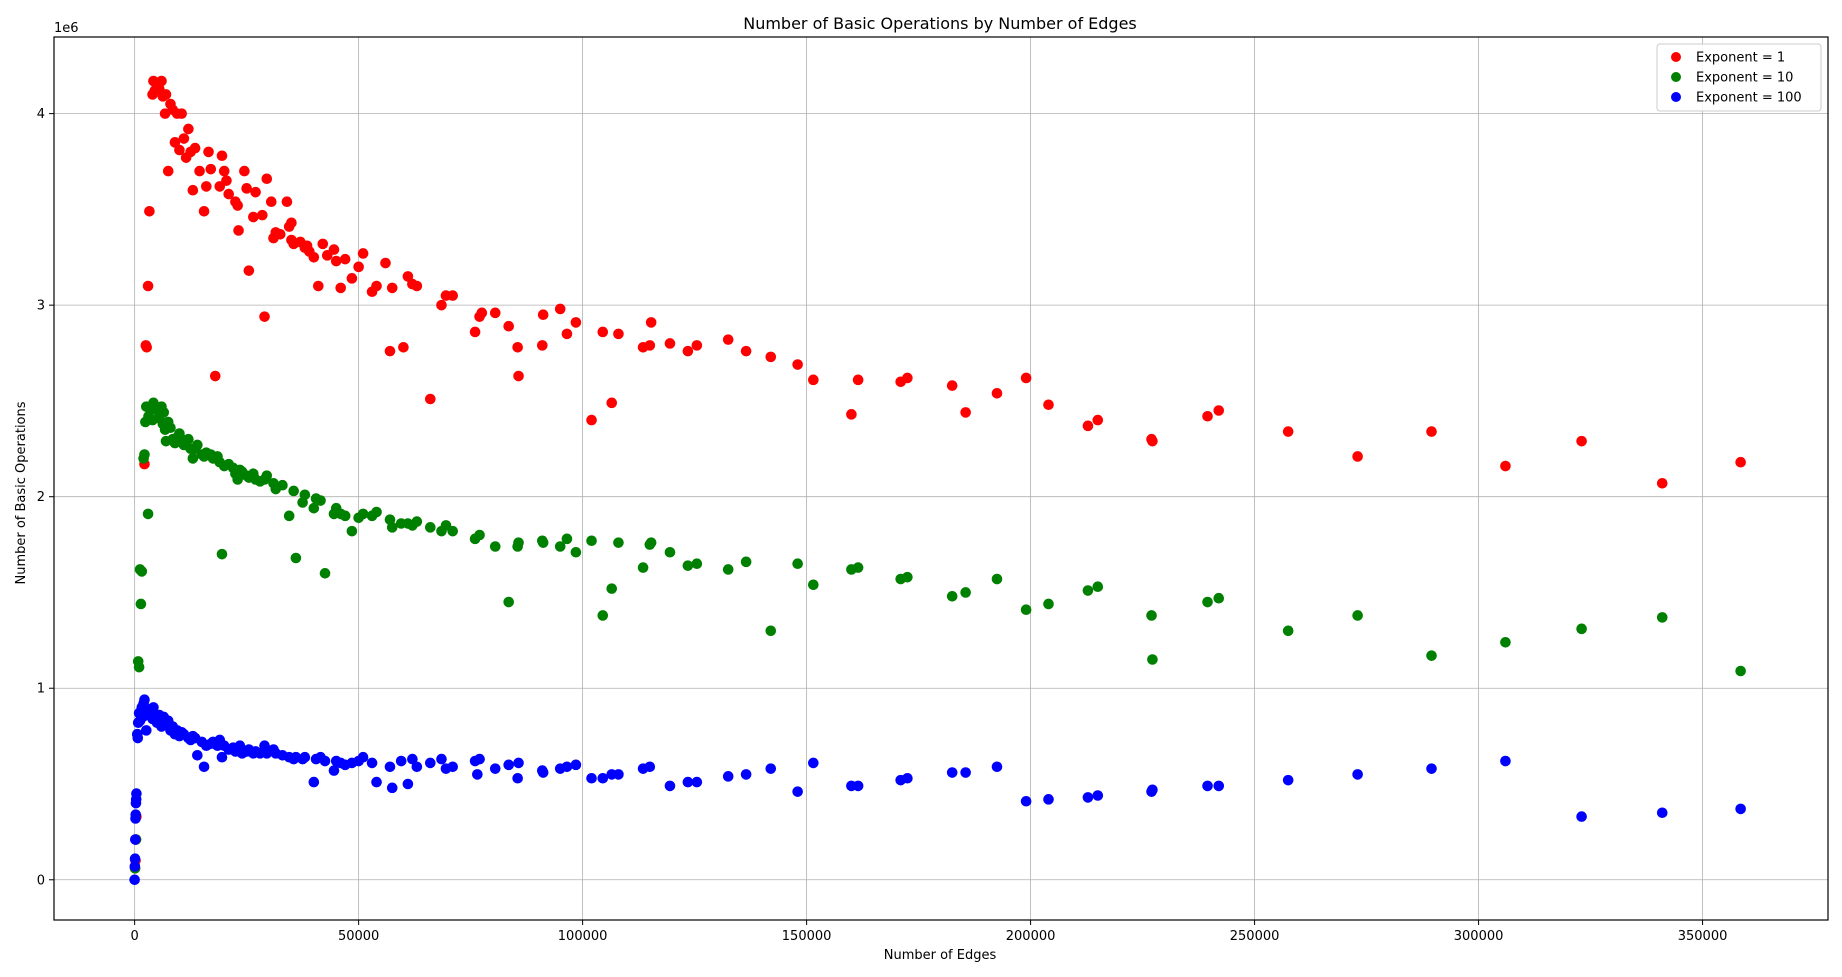  Describe the element at coordinates (1676, 57) in the screenshot. I see `legend-marker` at that location.